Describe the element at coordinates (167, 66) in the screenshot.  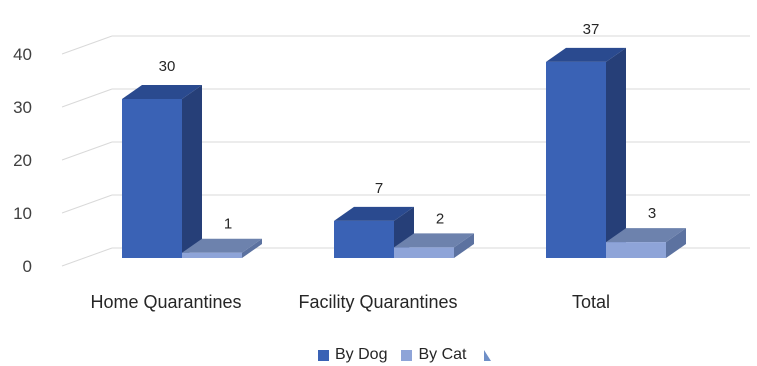
I see `data-label-by-dog-0: 30` at that location.